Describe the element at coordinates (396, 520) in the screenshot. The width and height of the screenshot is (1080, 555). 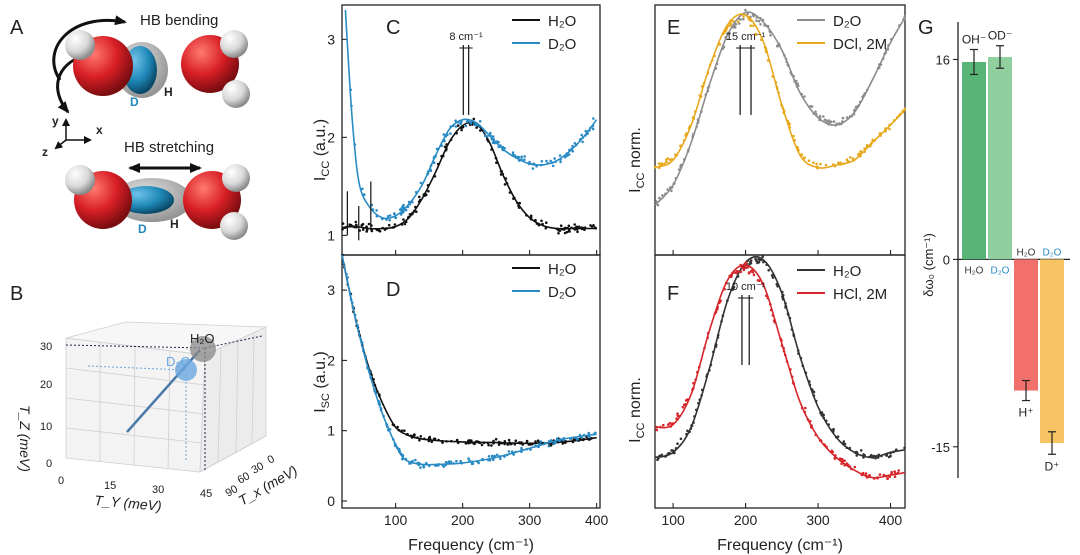
I see `x-tick-label: 100` at that location.